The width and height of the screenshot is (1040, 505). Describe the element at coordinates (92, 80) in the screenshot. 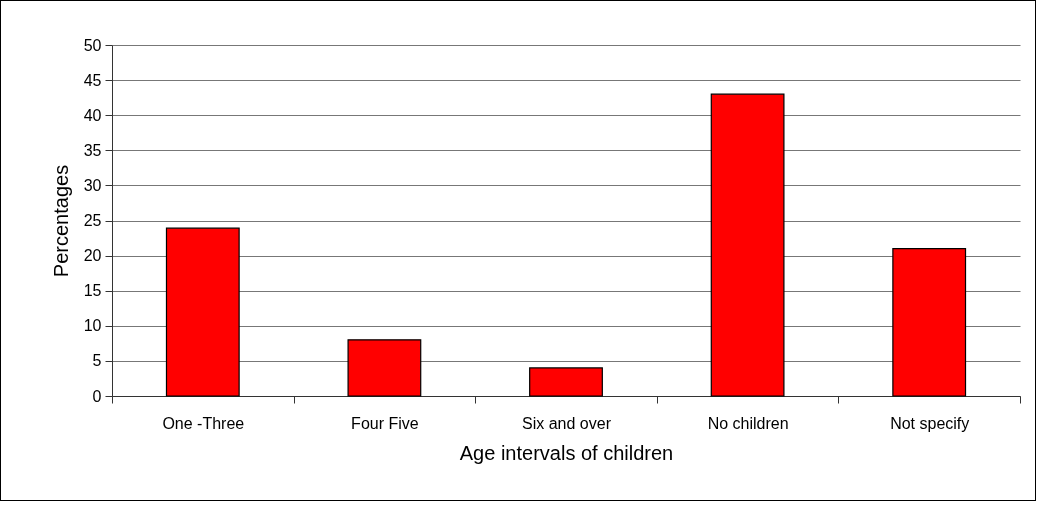

I see `y-tick-label: 45` at that location.